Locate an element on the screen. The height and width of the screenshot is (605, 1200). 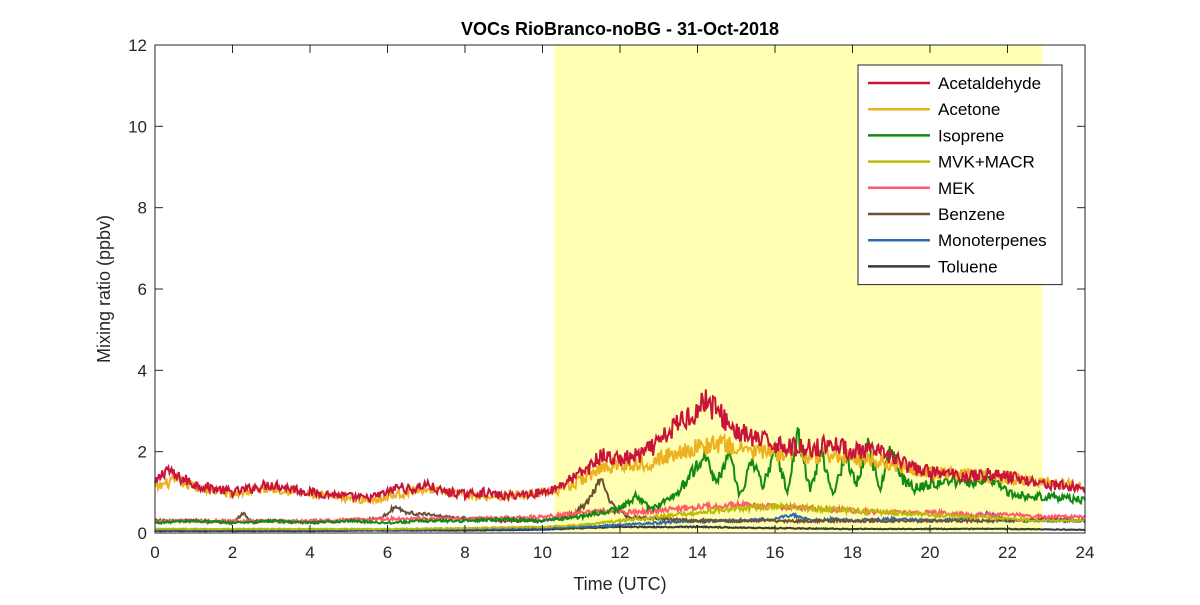
x-tick-label: 18 is located at coordinates (852, 552).